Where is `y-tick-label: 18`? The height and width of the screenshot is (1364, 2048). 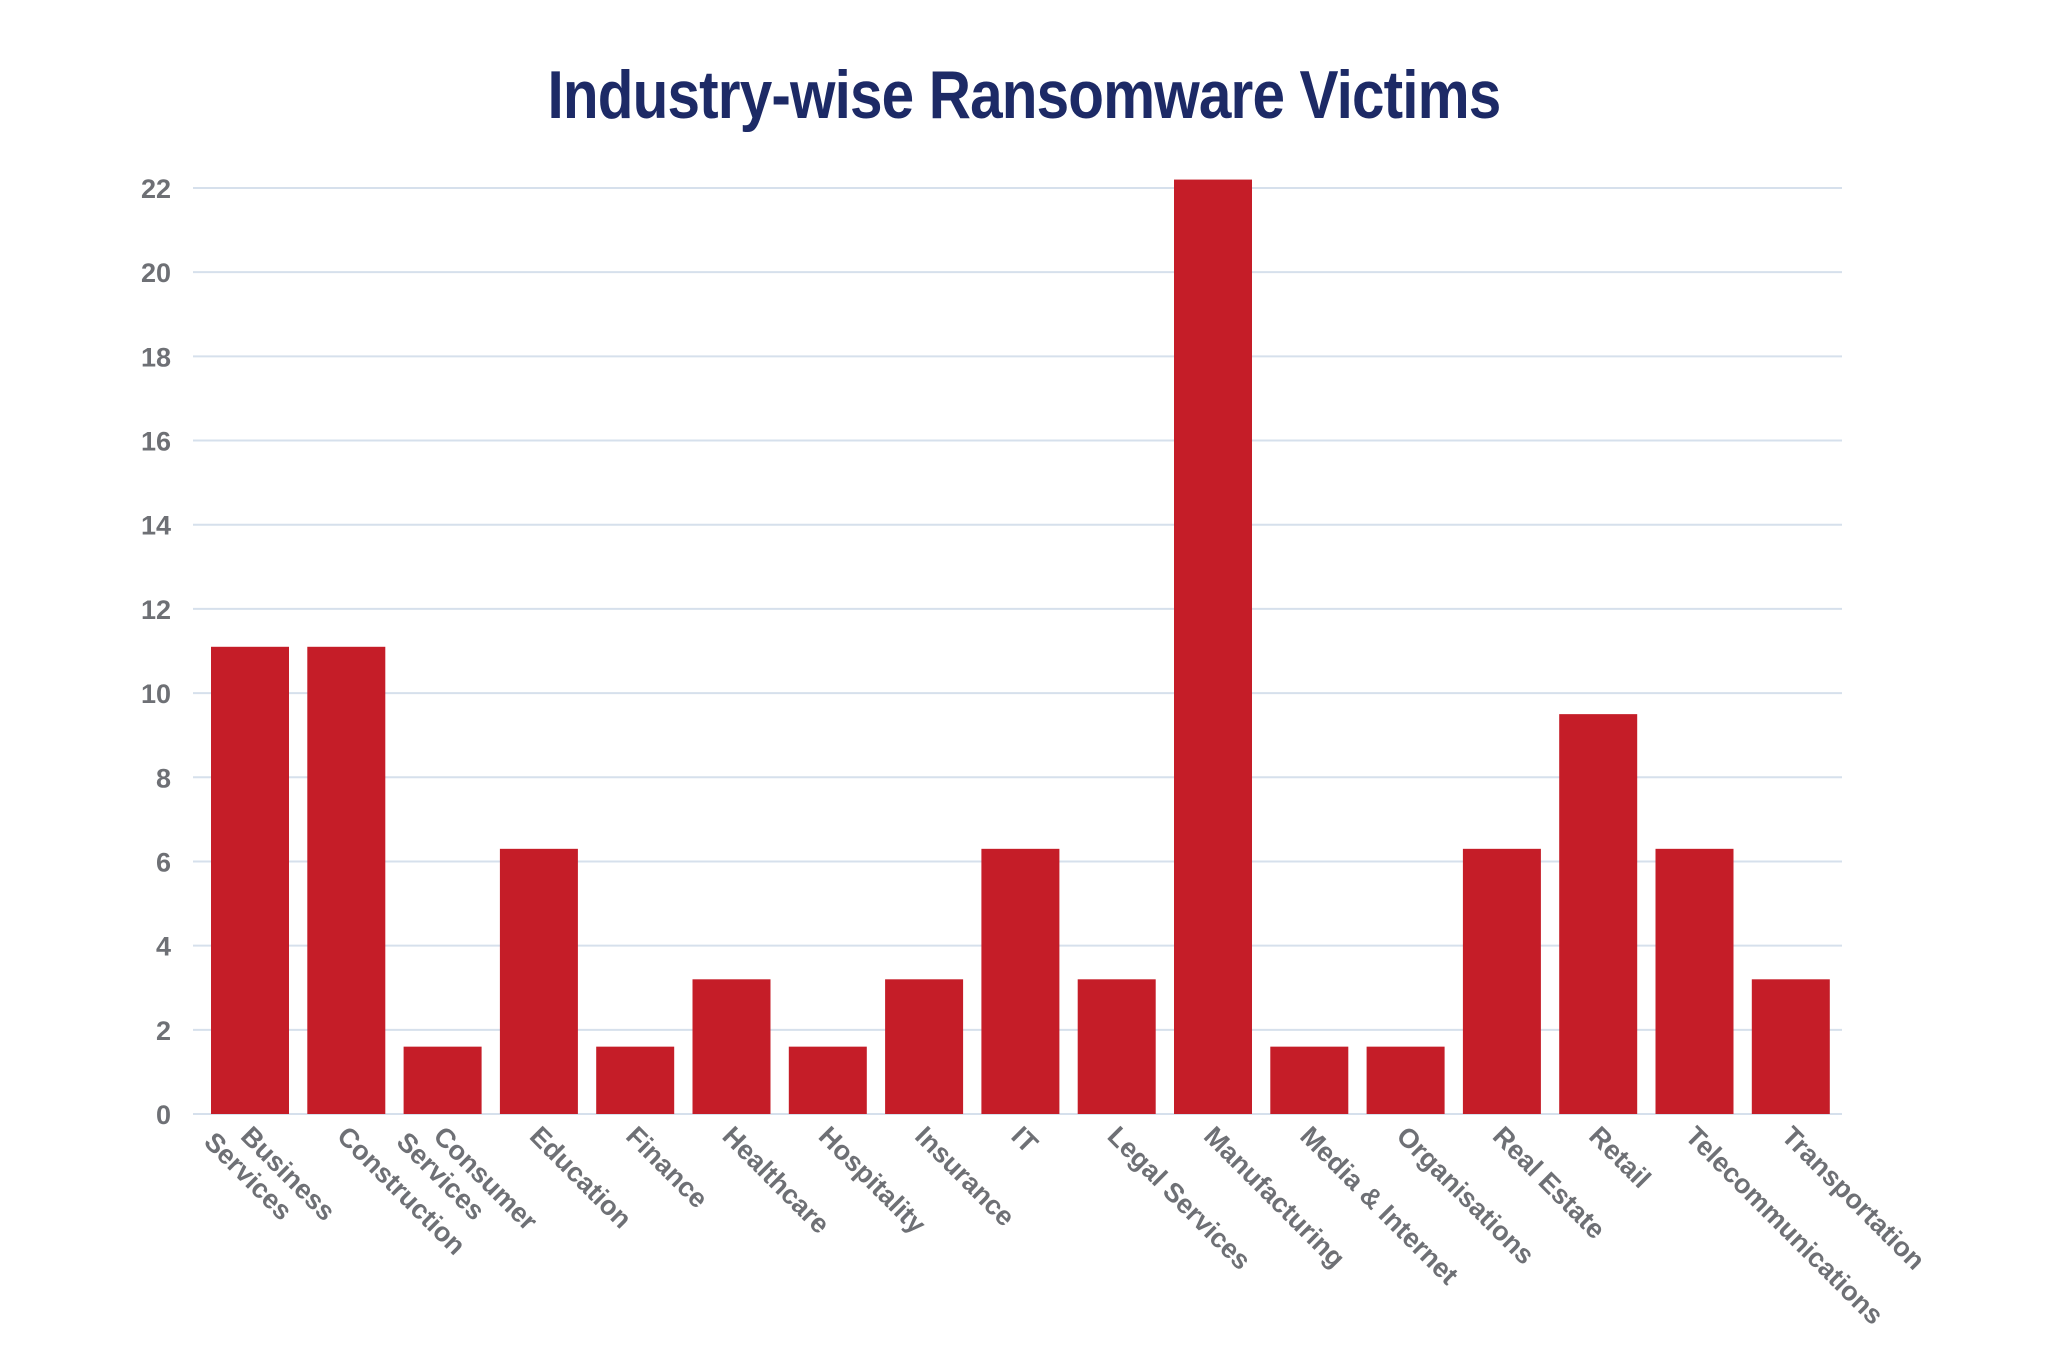
y-tick-label: 18 is located at coordinates (156, 357).